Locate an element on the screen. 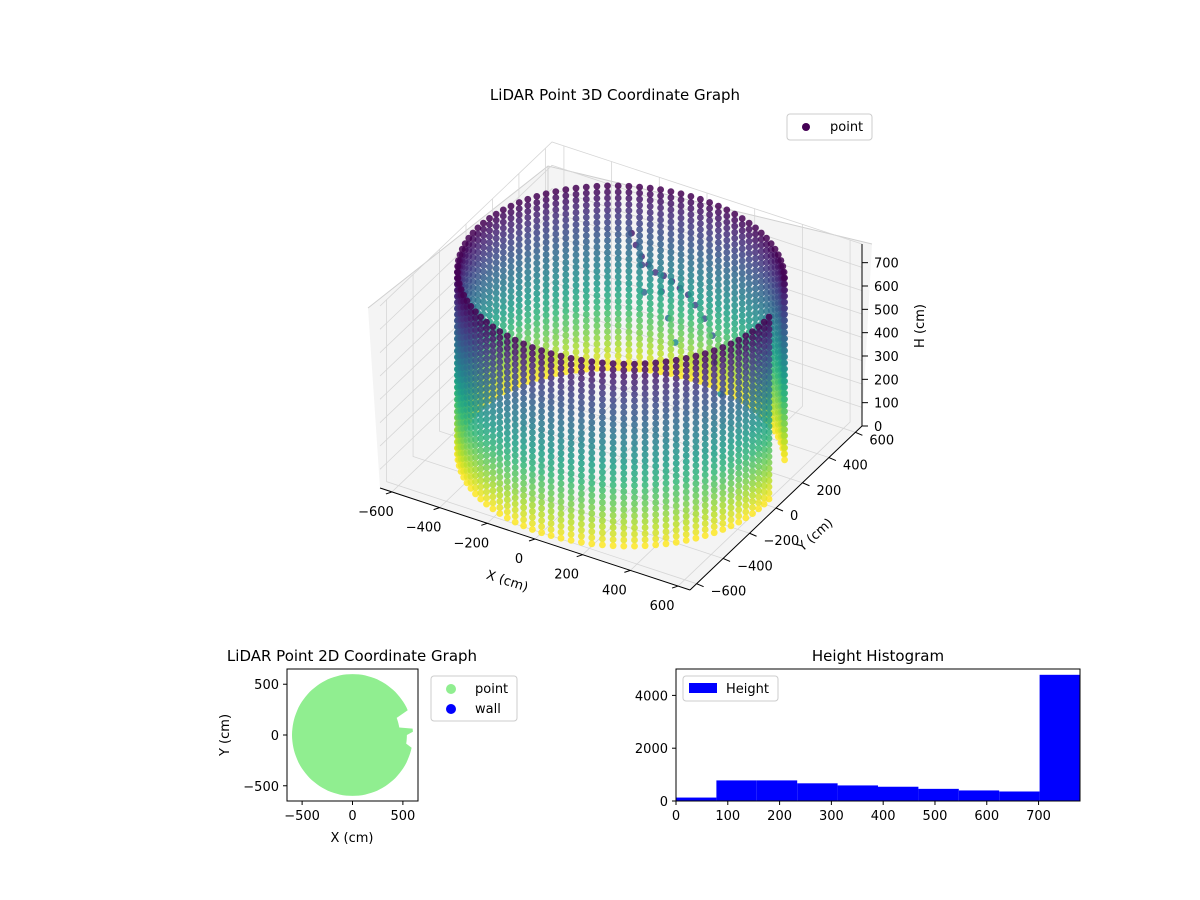 Image resolution: width=1200 pixels, height=900 pixels. plot3d-ytick-label: 200 is located at coordinates (828, 491).